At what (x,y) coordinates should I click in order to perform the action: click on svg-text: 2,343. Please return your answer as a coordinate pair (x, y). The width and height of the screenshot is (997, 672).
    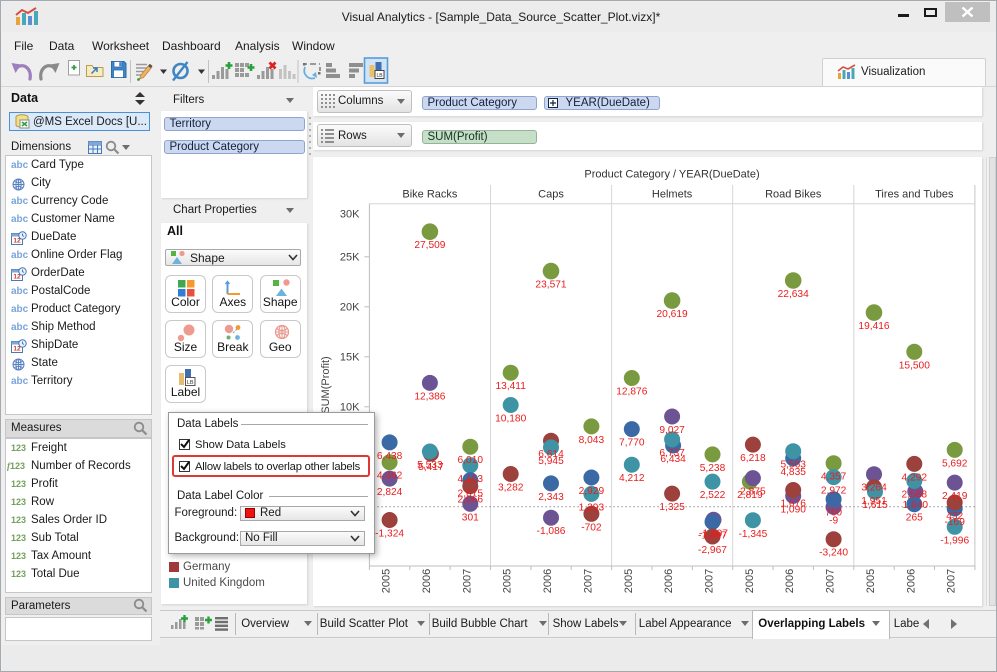
    Looking at the image, I should click on (551, 497).